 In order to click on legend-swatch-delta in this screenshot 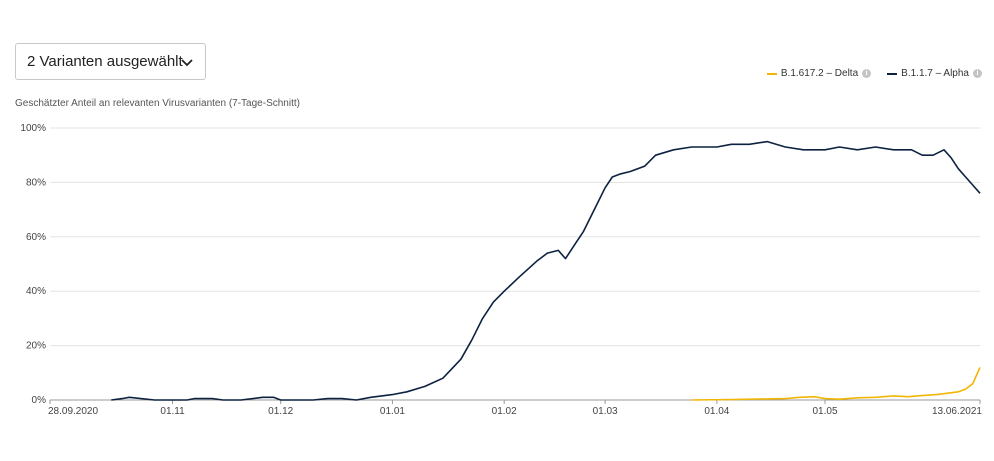, I will do `click(771, 73)`.